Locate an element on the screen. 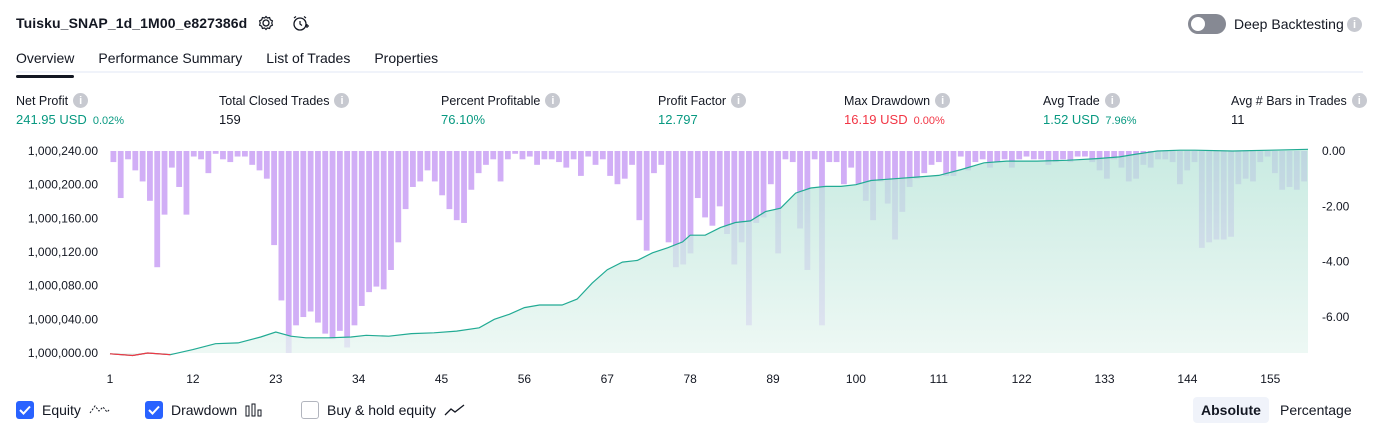 This screenshot has width=1379, height=435. avg-bars-value: 11 is located at coordinates (1238, 119).